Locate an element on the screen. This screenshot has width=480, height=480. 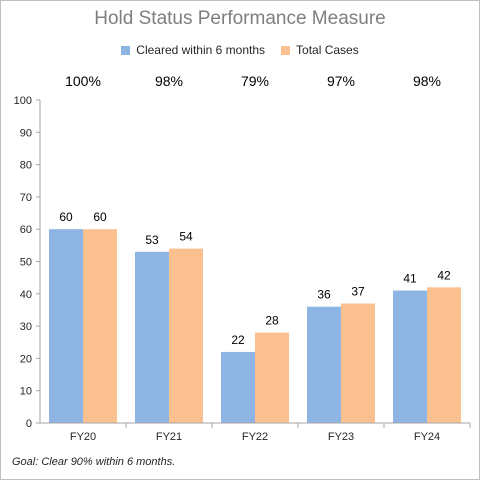
y-tick-label: 60 is located at coordinates (26, 230).